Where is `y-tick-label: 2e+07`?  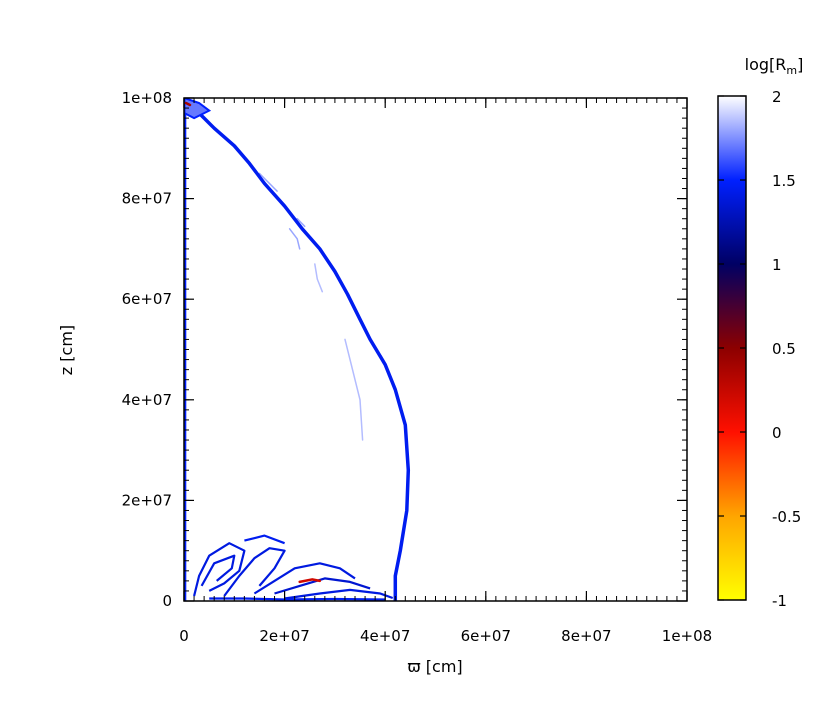
y-tick-label: 2e+07 is located at coordinates (147, 500).